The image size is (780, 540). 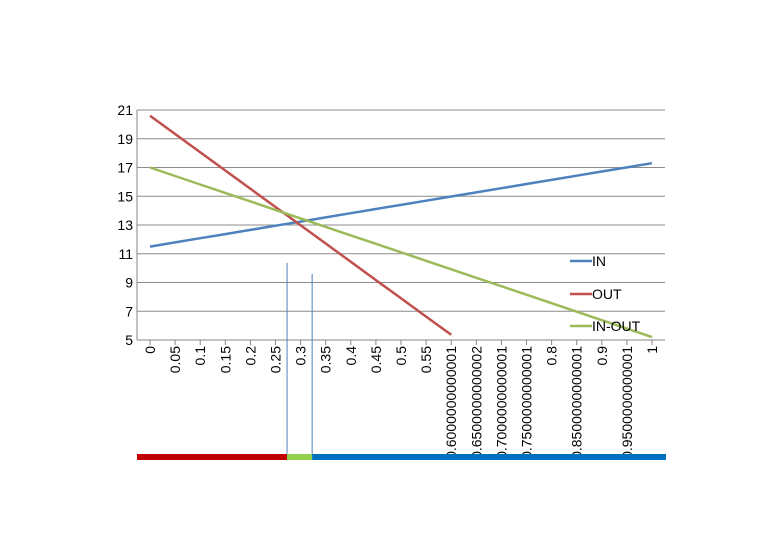 What do you see at coordinates (125, 139) in the screenshot?
I see `y-tick-label: 19` at bounding box center [125, 139].